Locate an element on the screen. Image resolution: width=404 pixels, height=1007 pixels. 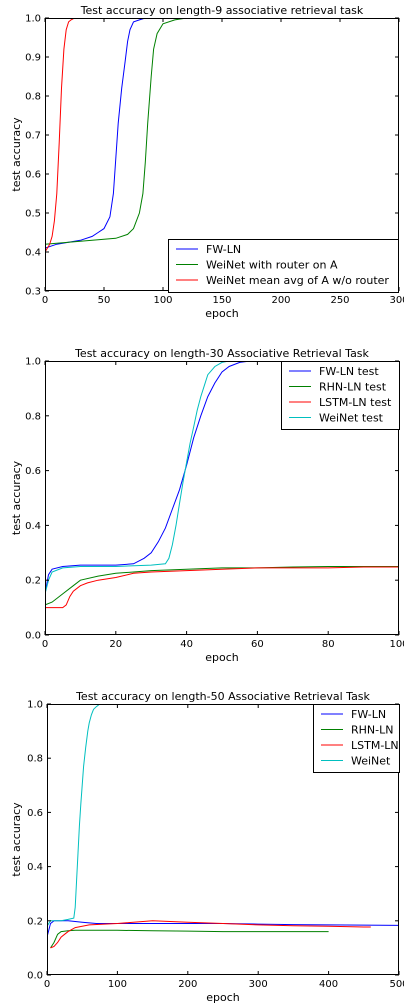
series-line-rhn-ln-test is located at coordinates (222, 586).